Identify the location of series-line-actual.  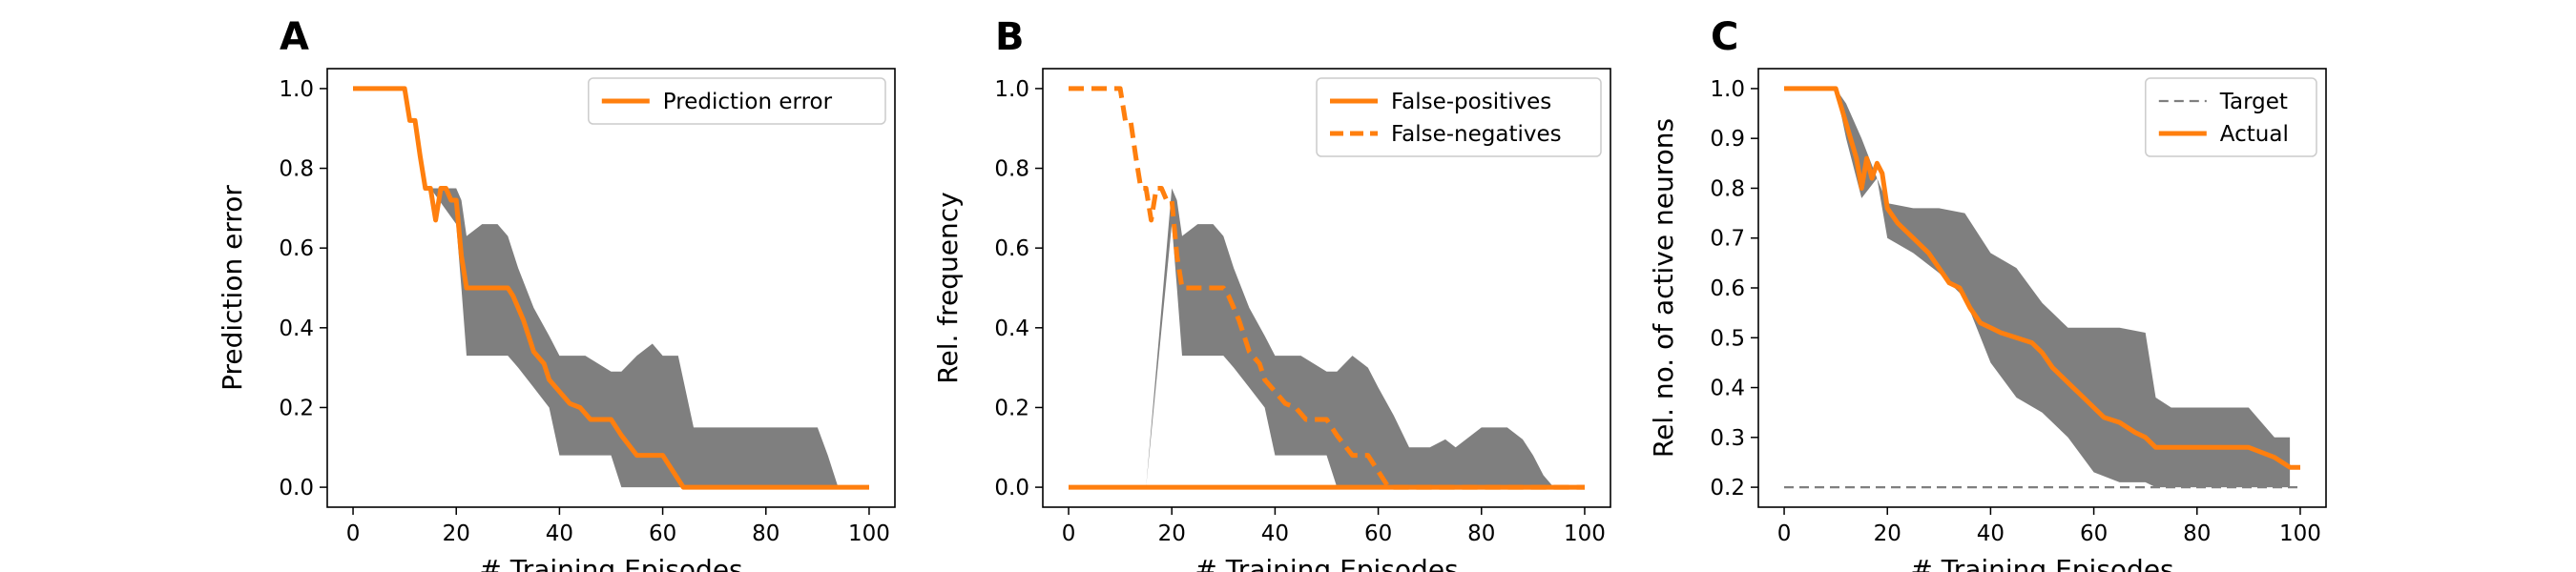
(2042, 278).